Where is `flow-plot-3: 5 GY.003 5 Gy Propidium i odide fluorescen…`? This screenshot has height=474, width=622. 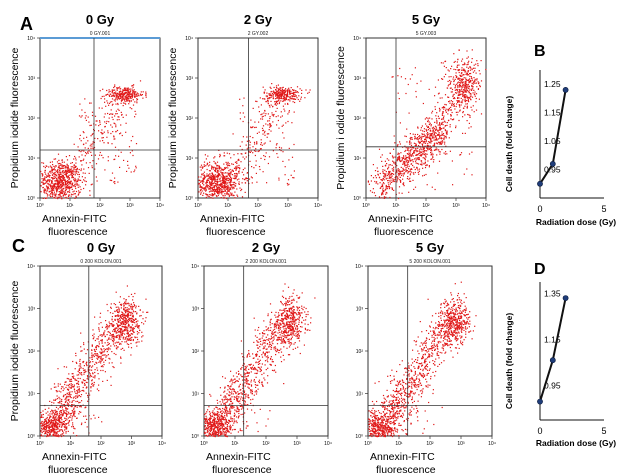 flow-plot-3: 5 GY.003 5 Gy Propidium i odide fluorescen… is located at coordinates (412, 125).